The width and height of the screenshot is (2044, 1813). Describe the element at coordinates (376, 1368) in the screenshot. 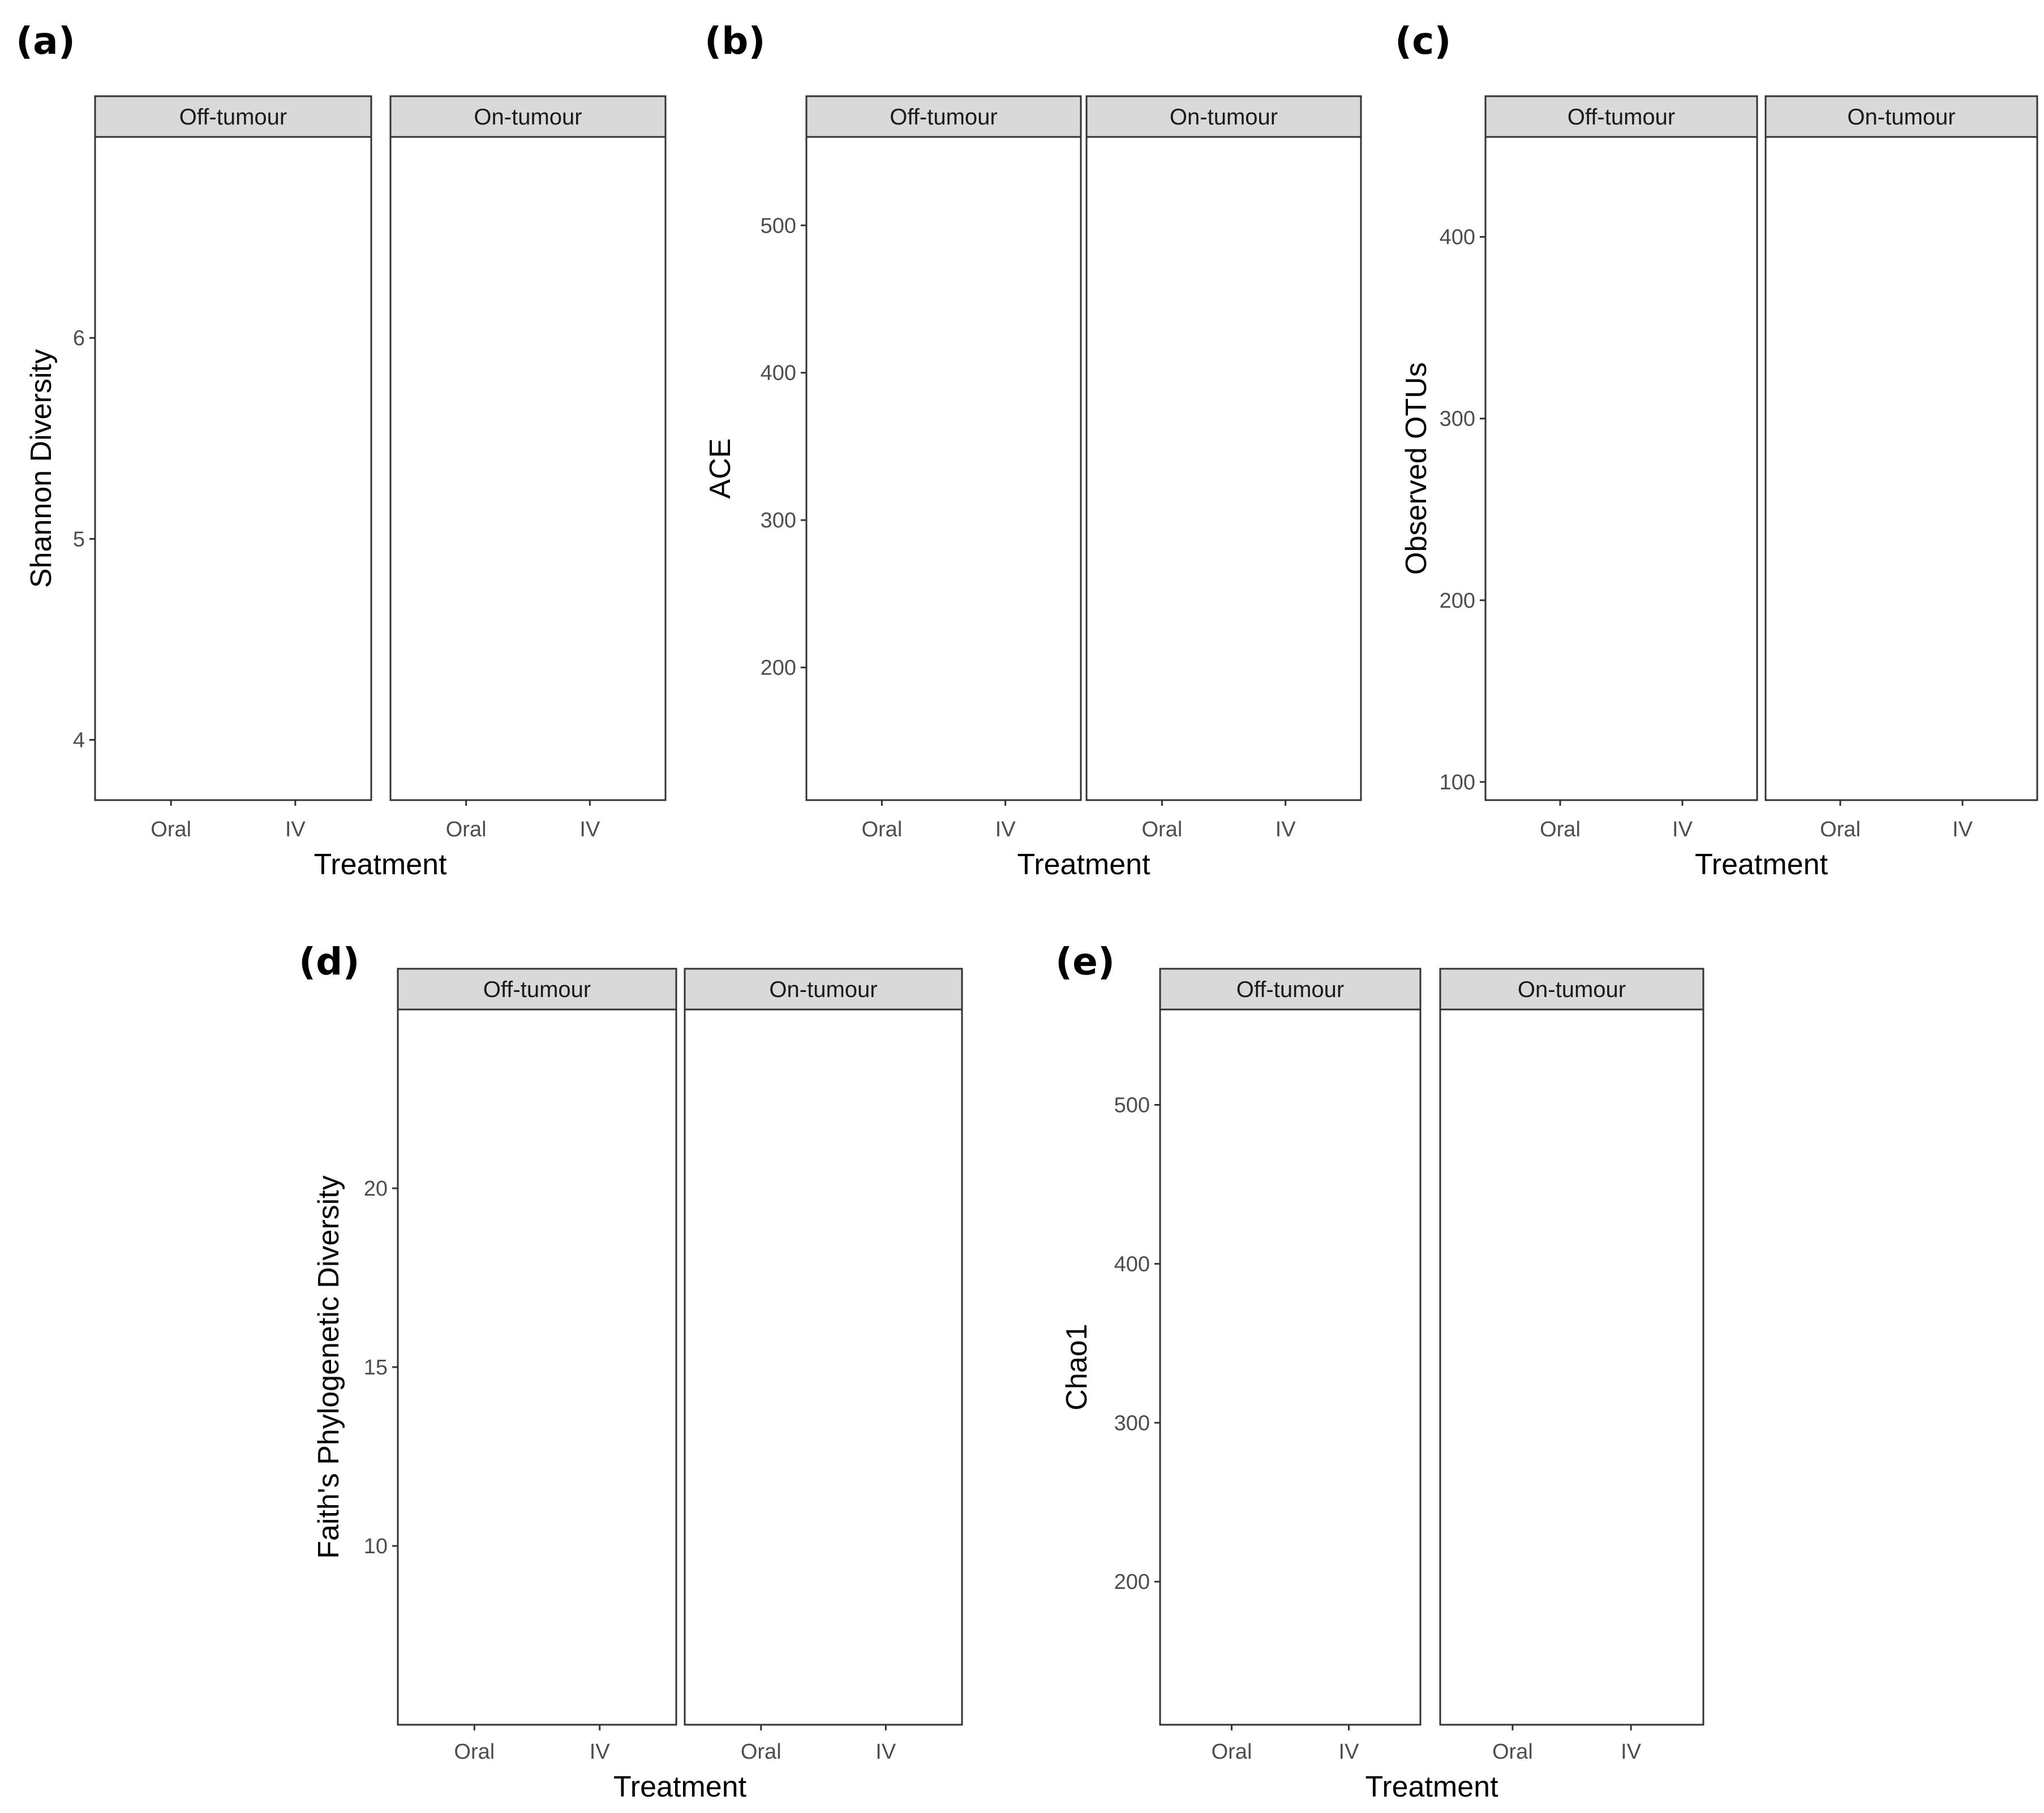

I see `y-tick-label: 15` at that location.